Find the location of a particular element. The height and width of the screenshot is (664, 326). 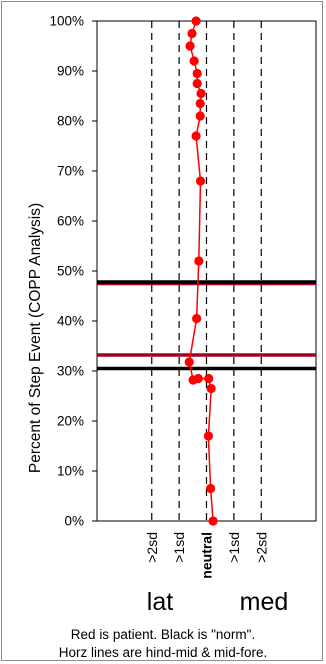

y-tick-label: 70% is located at coordinates (70, 171).